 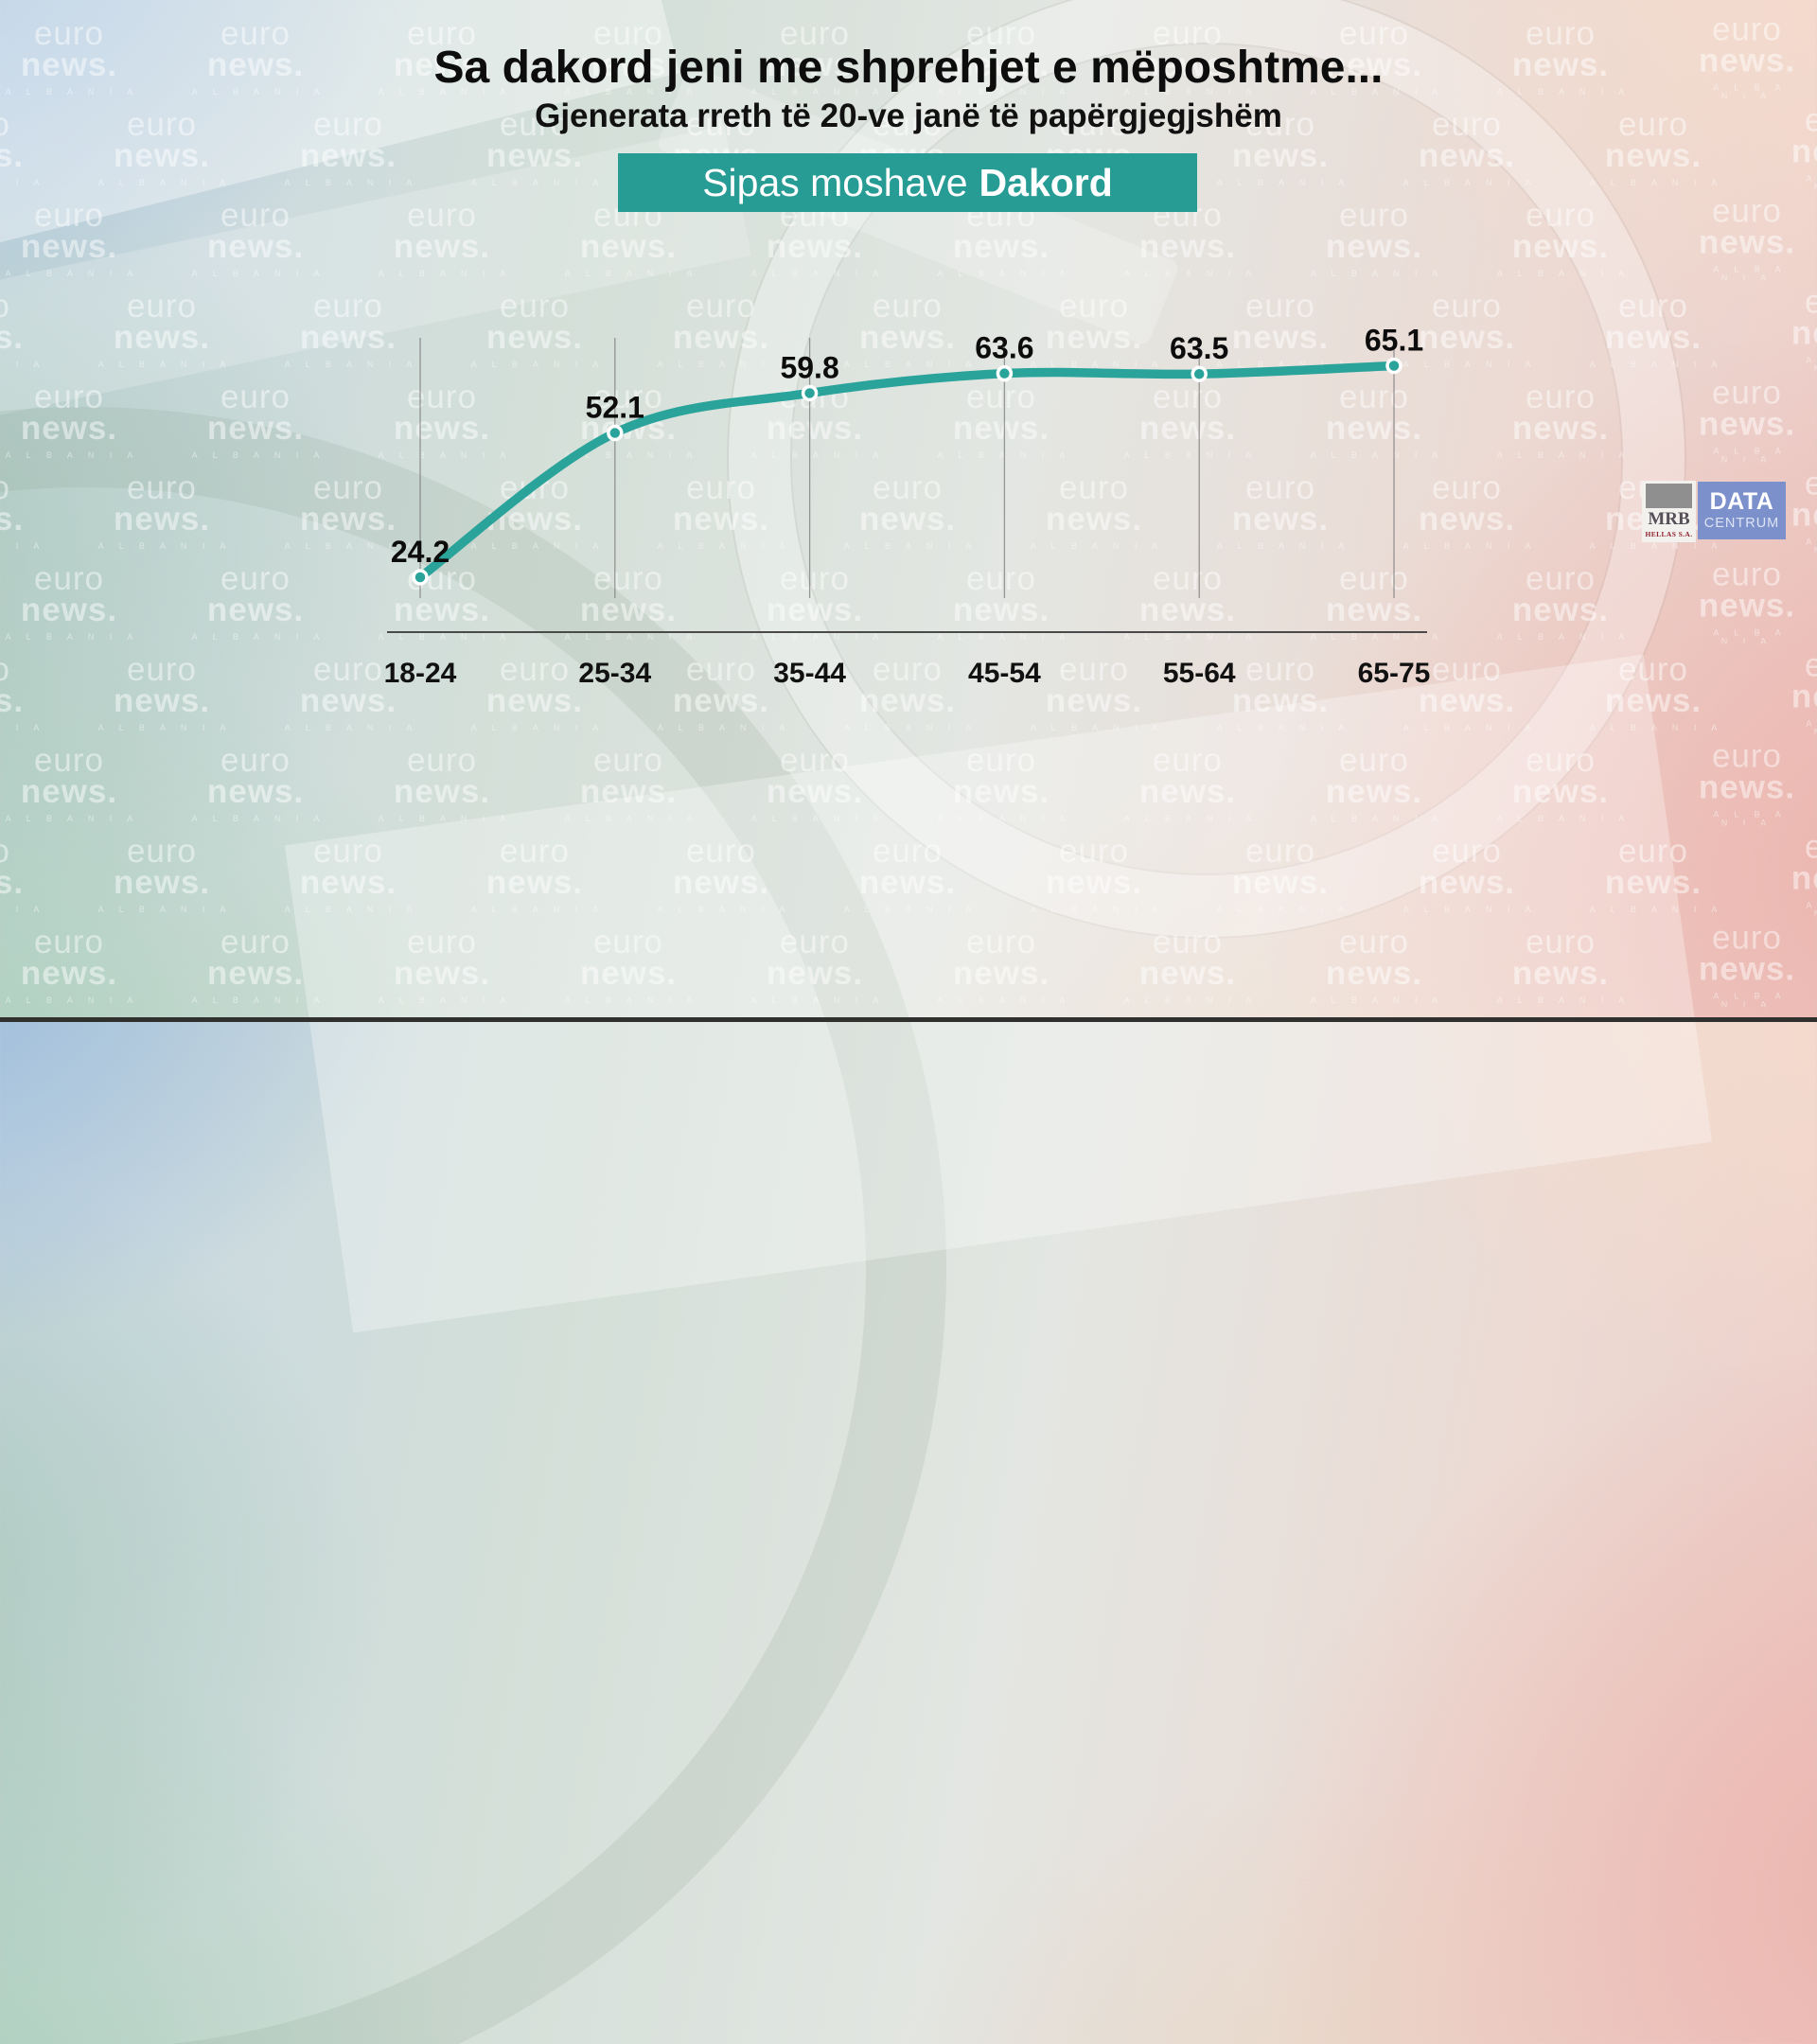 I want to click on x-tick-label: 35-44, so click(x=809, y=673).